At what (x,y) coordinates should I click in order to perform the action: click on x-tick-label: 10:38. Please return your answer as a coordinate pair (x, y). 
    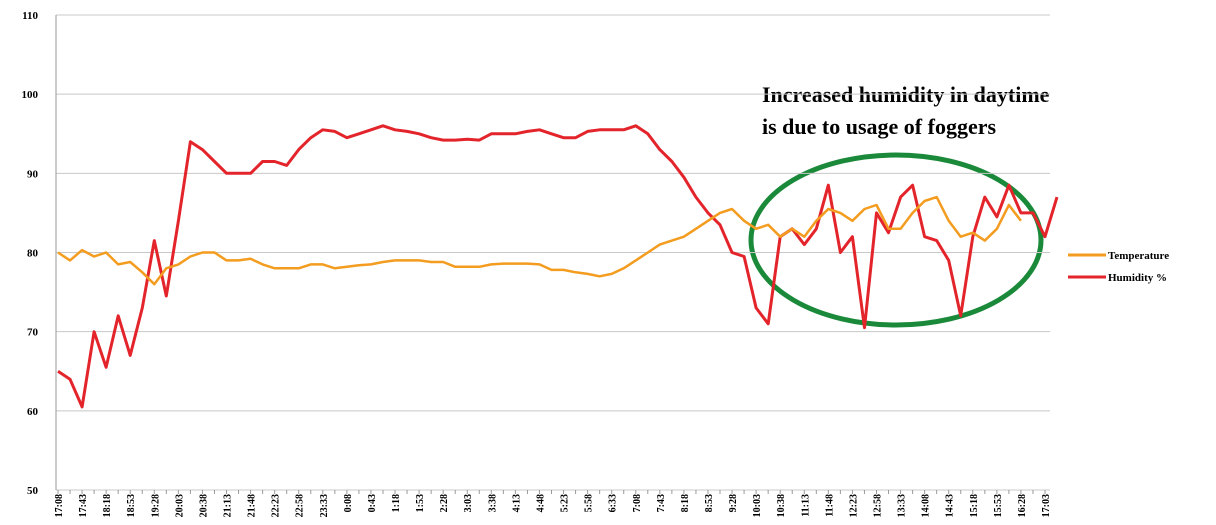
    Looking at the image, I should click on (781, 505).